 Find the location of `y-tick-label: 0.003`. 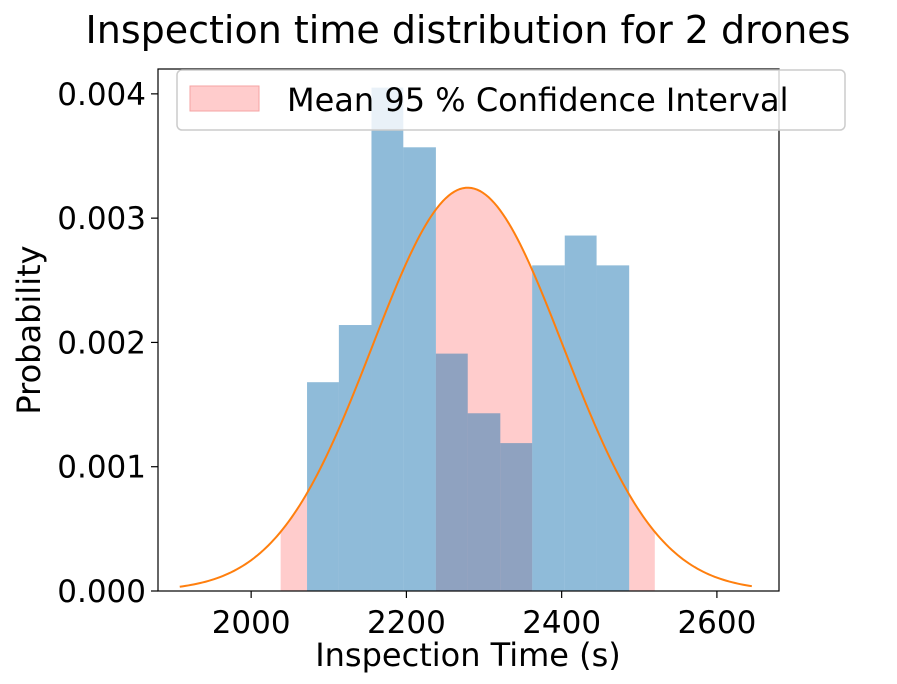

y-tick-label: 0.003 is located at coordinates (101, 219).